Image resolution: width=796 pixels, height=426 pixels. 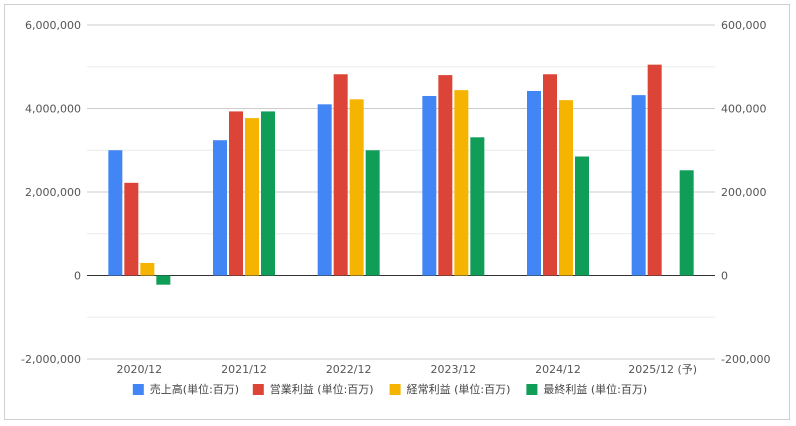 What do you see at coordinates (77, 276) in the screenshot?
I see `y-left-tick-label: 0` at bounding box center [77, 276].